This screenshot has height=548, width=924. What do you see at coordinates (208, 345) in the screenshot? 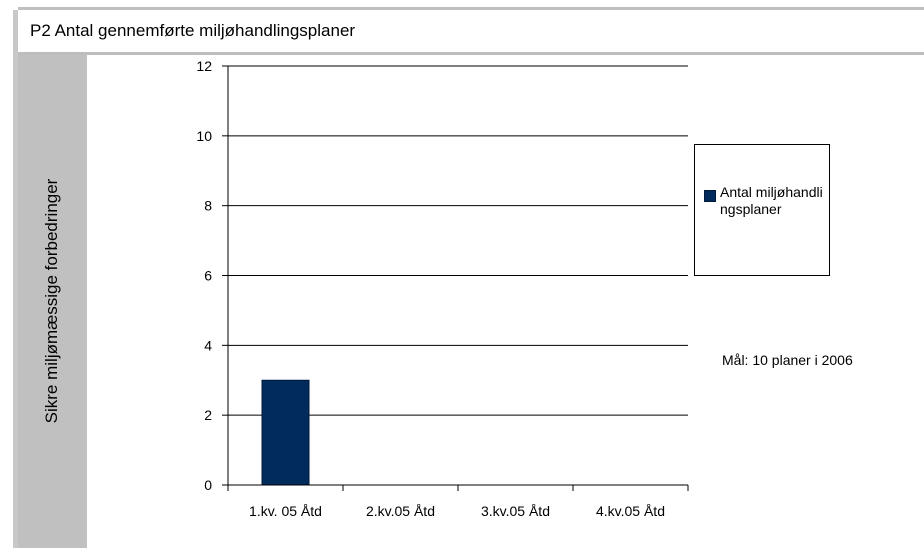
I see `y-tick-label: 4` at bounding box center [208, 345].